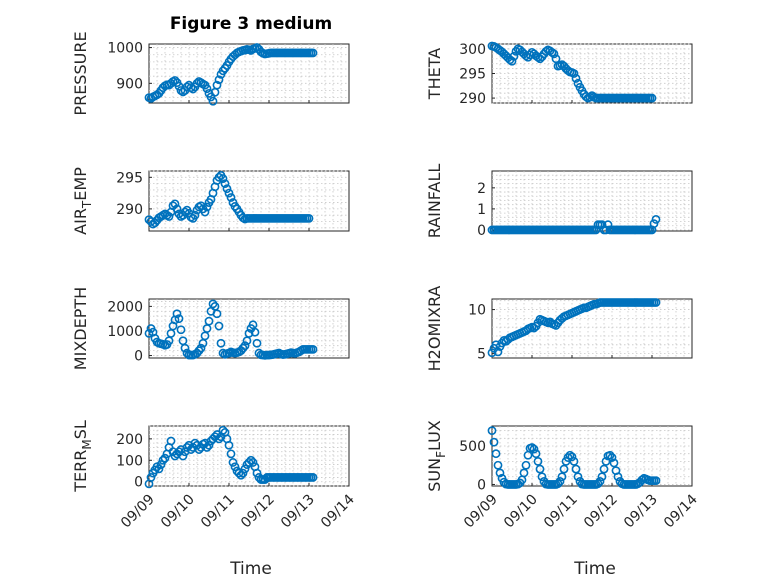 This screenshot has height=583, width=778. I want to click on series-terr_msl, so click(231, 457).